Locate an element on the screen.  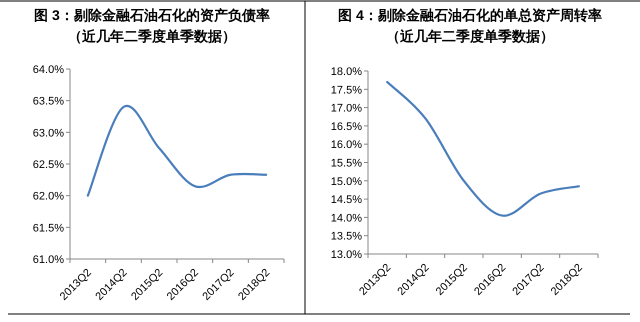
y-tick-label: 15.5% is located at coordinates (346, 164).